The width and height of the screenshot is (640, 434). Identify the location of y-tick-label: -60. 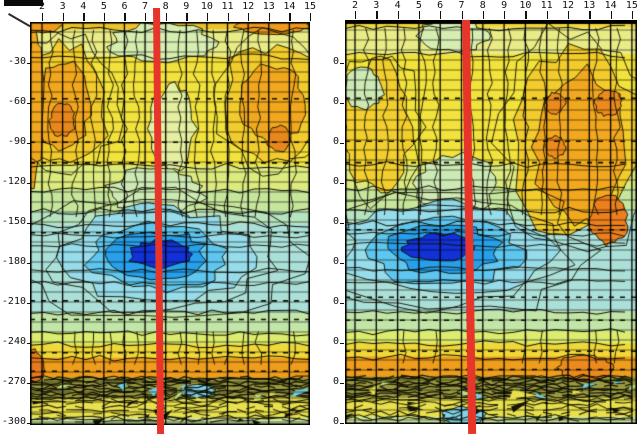
(16, 101).